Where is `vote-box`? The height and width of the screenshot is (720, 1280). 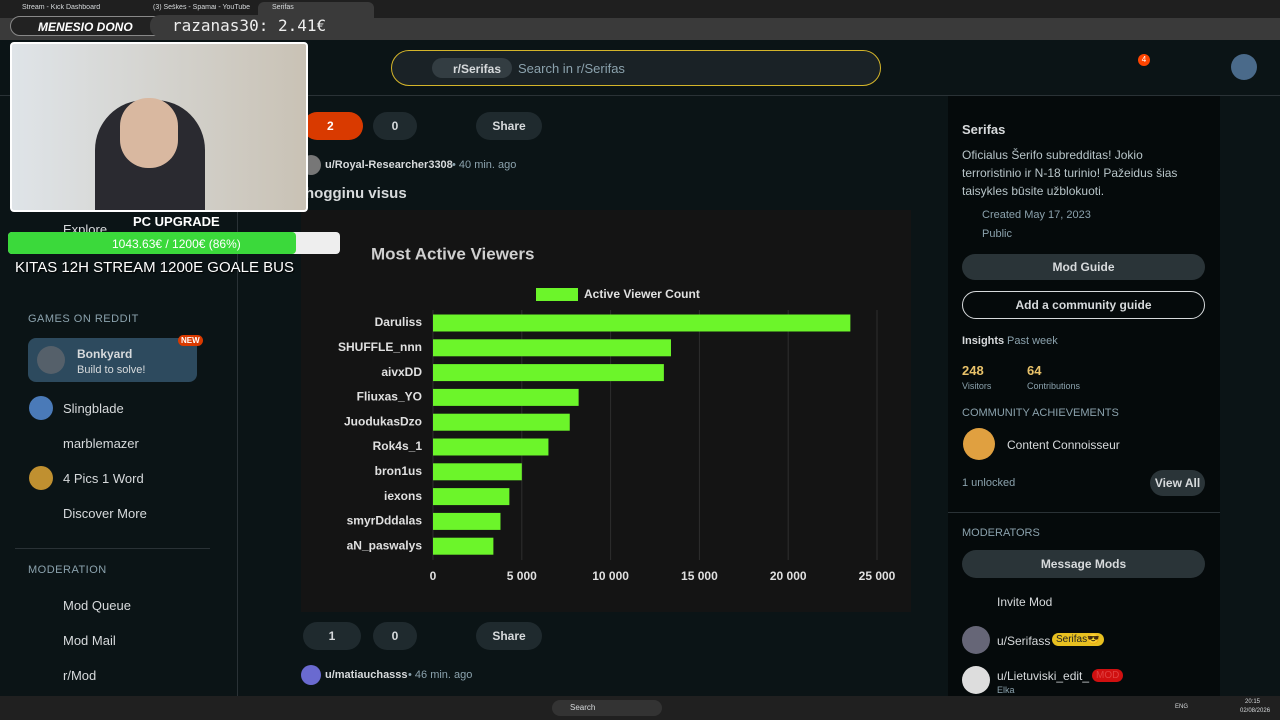
vote-box is located at coordinates (333, 126).